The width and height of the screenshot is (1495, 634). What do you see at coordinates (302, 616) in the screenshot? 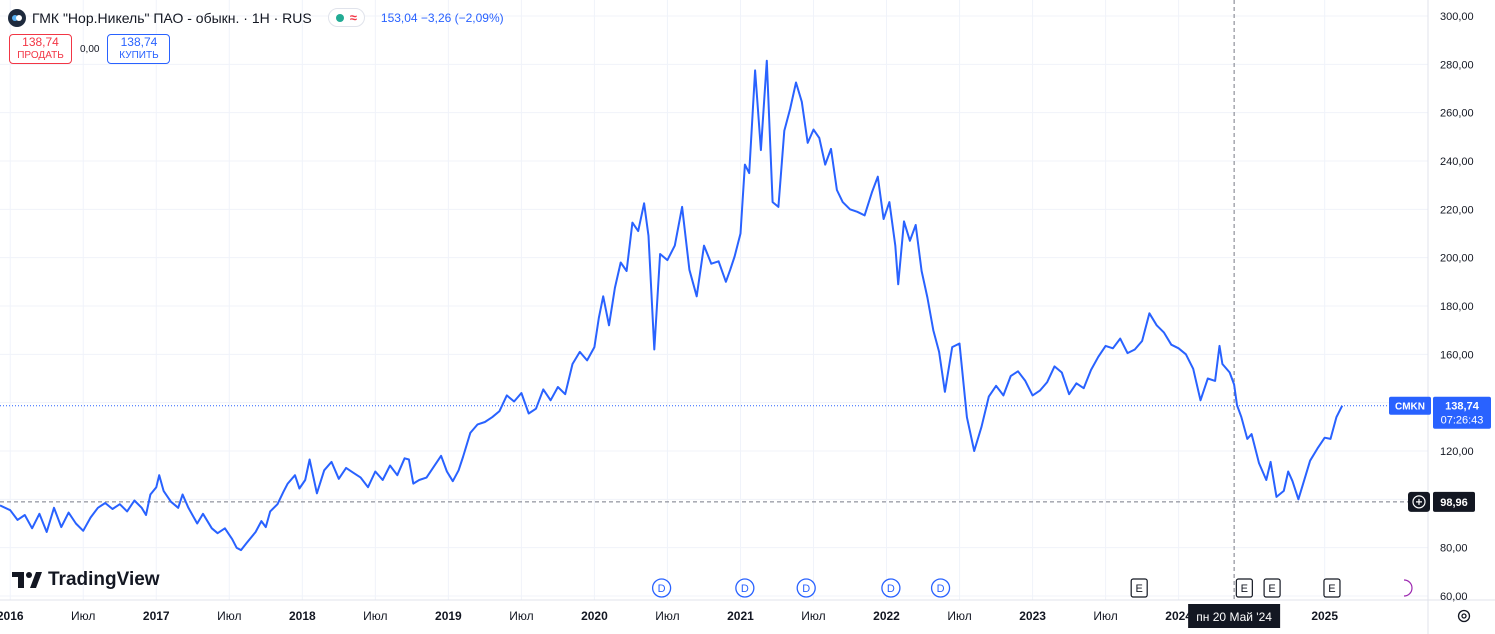
I see `x-tick-label: 2018` at bounding box center [302, 616].